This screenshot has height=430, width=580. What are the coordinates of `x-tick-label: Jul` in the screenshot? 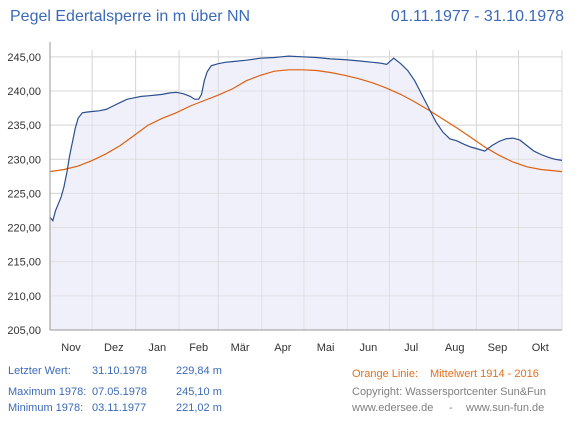 It's located at (411, 348).